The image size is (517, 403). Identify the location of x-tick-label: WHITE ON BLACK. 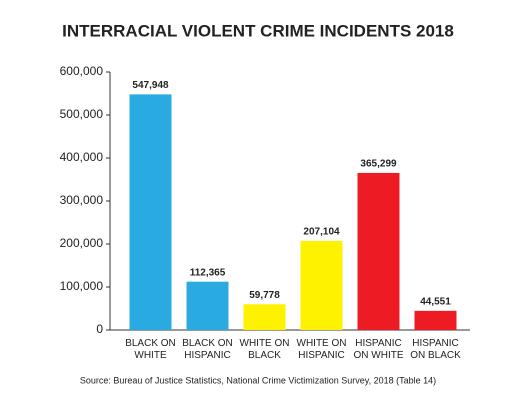
(264, 349).